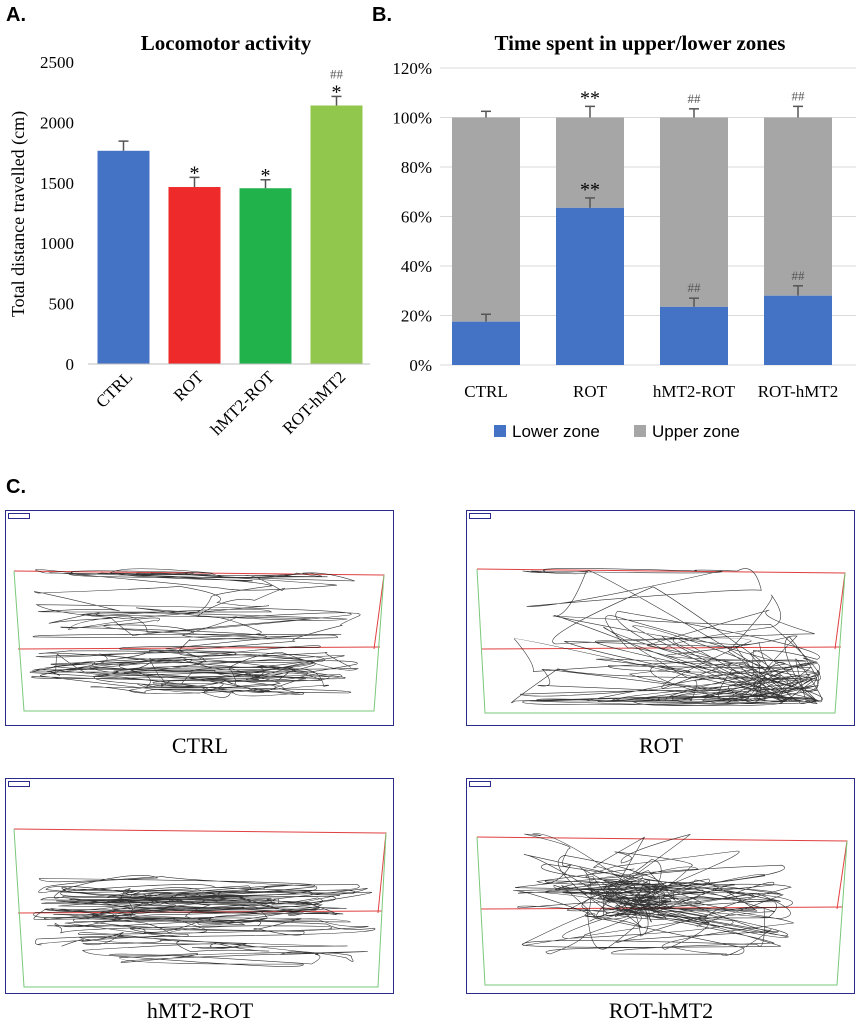  What do you see at coordinates (590, 162) in the screenshot?
I see `chart-b-upper-bar-rot` at bounding box center [590, 162].